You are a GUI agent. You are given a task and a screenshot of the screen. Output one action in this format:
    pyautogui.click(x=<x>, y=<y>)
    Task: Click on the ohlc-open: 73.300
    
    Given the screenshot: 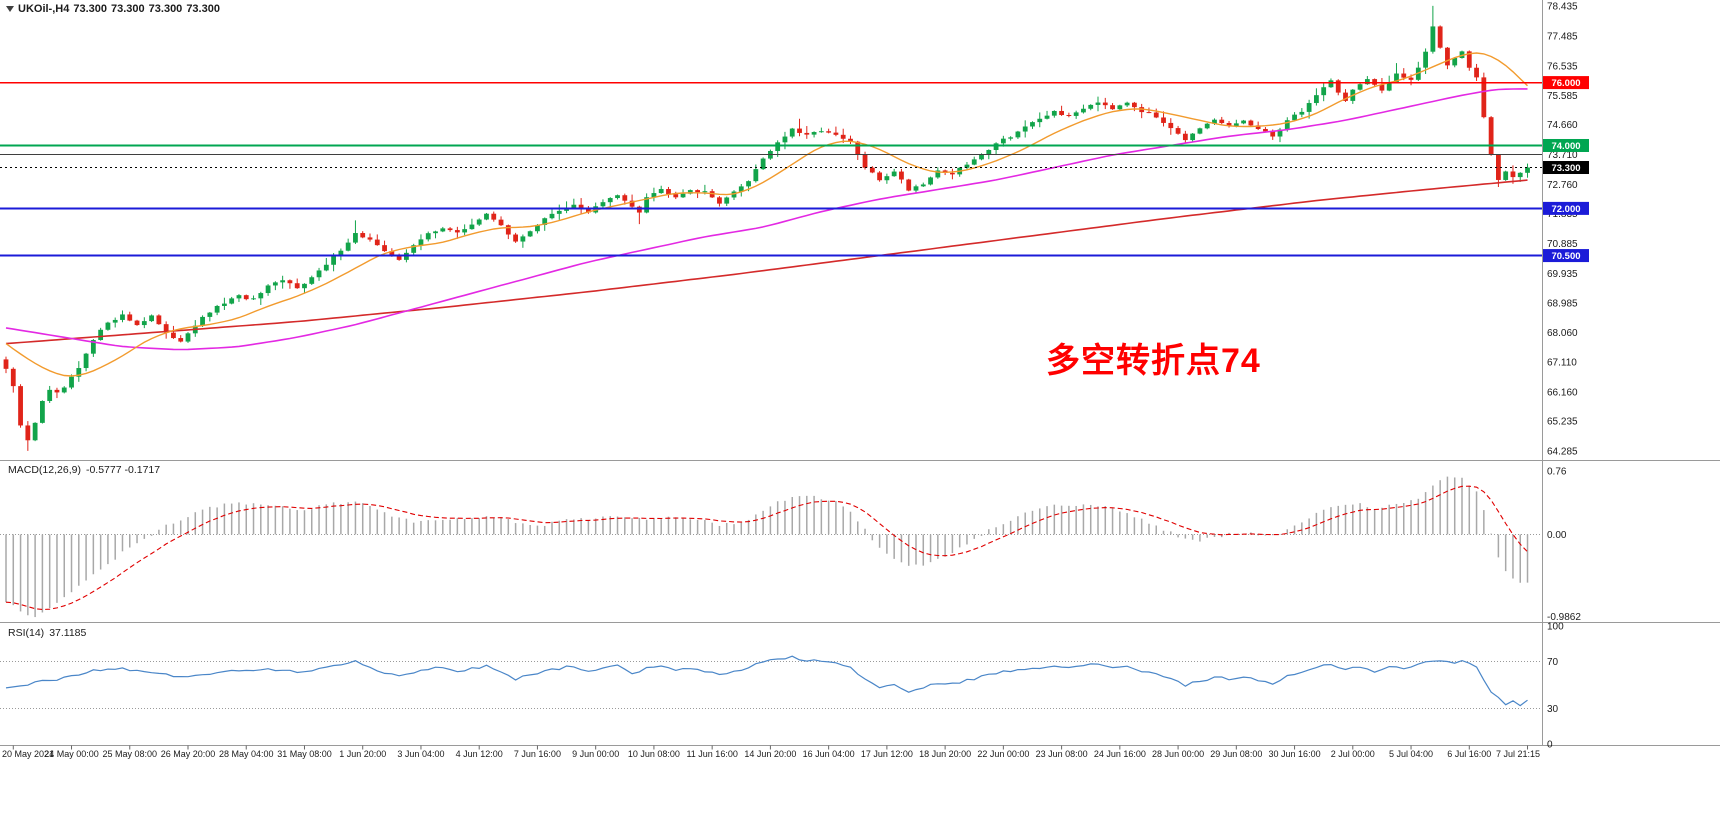 What is the action you would take?
    pyautogui.click(x=90, y=9)
    